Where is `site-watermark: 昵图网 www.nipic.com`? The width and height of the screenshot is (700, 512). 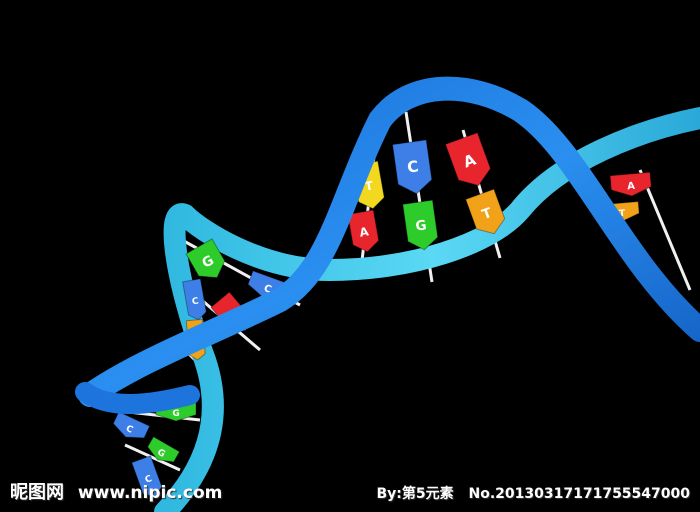 site-watermark: 昵图网 www.nipic.com is located at coordinates (116, 491).